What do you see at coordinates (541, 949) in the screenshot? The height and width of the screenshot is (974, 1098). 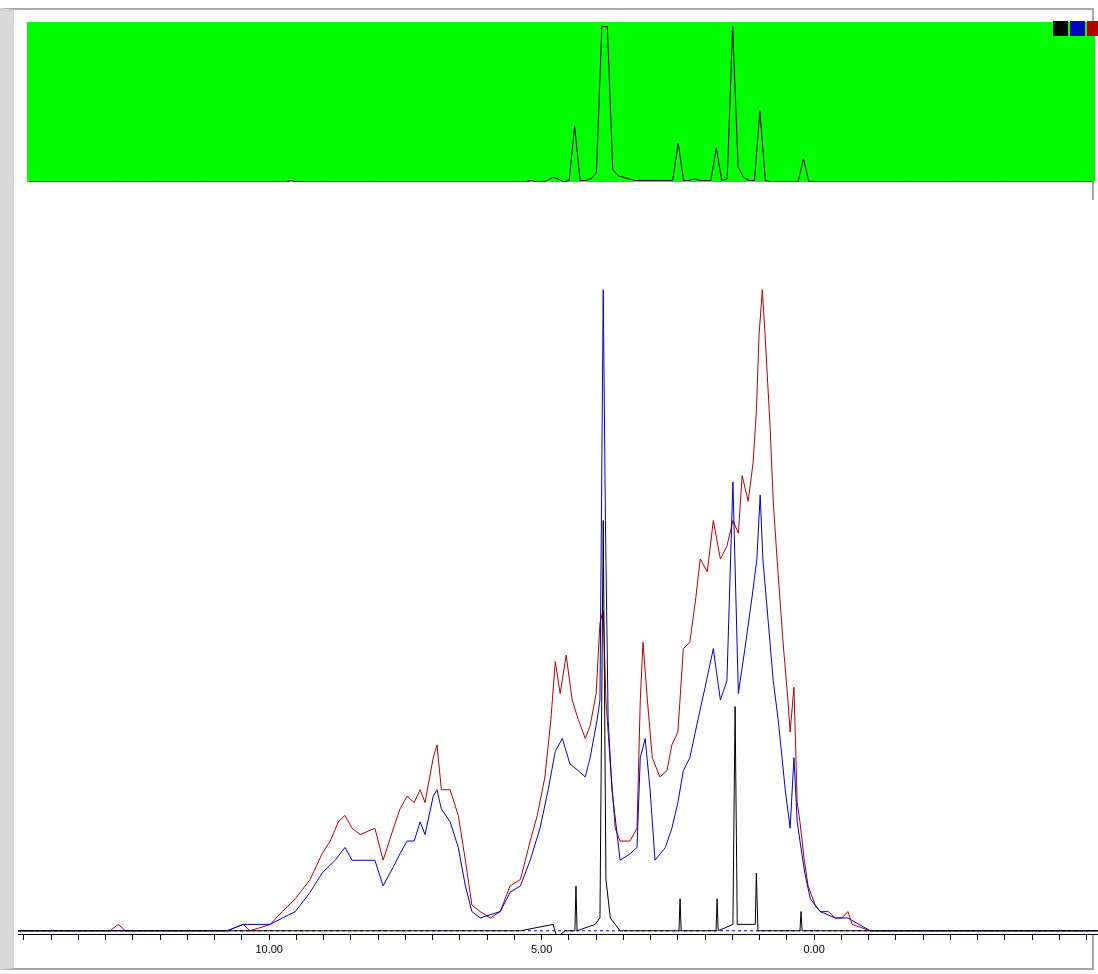 I see `x-tick-label: 5.00` at bounding box center [541, 949].